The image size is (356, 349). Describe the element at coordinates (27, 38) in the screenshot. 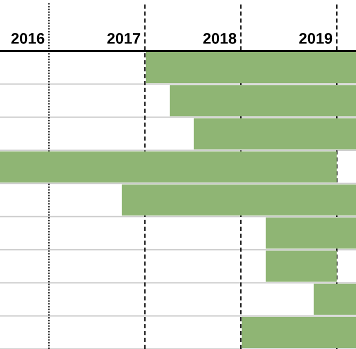

I see `x-tick-label: 2016` at that location.